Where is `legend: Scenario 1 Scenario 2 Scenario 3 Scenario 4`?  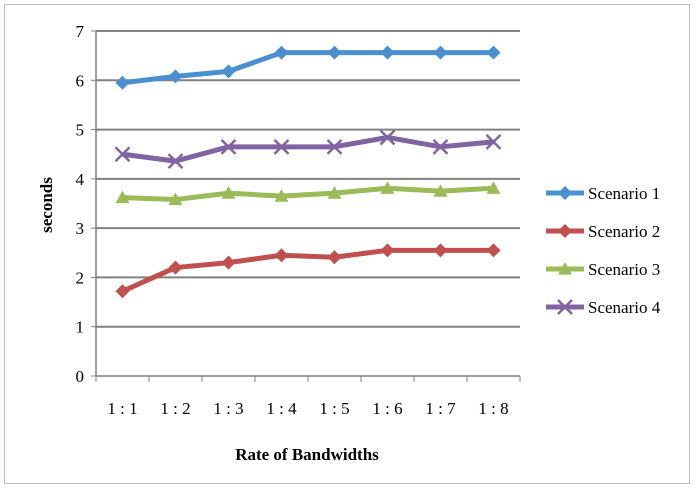
legend: Scenario 1 Scenario 2 Scenario 3 Scenario 4 is located at coordinates (603, 250).